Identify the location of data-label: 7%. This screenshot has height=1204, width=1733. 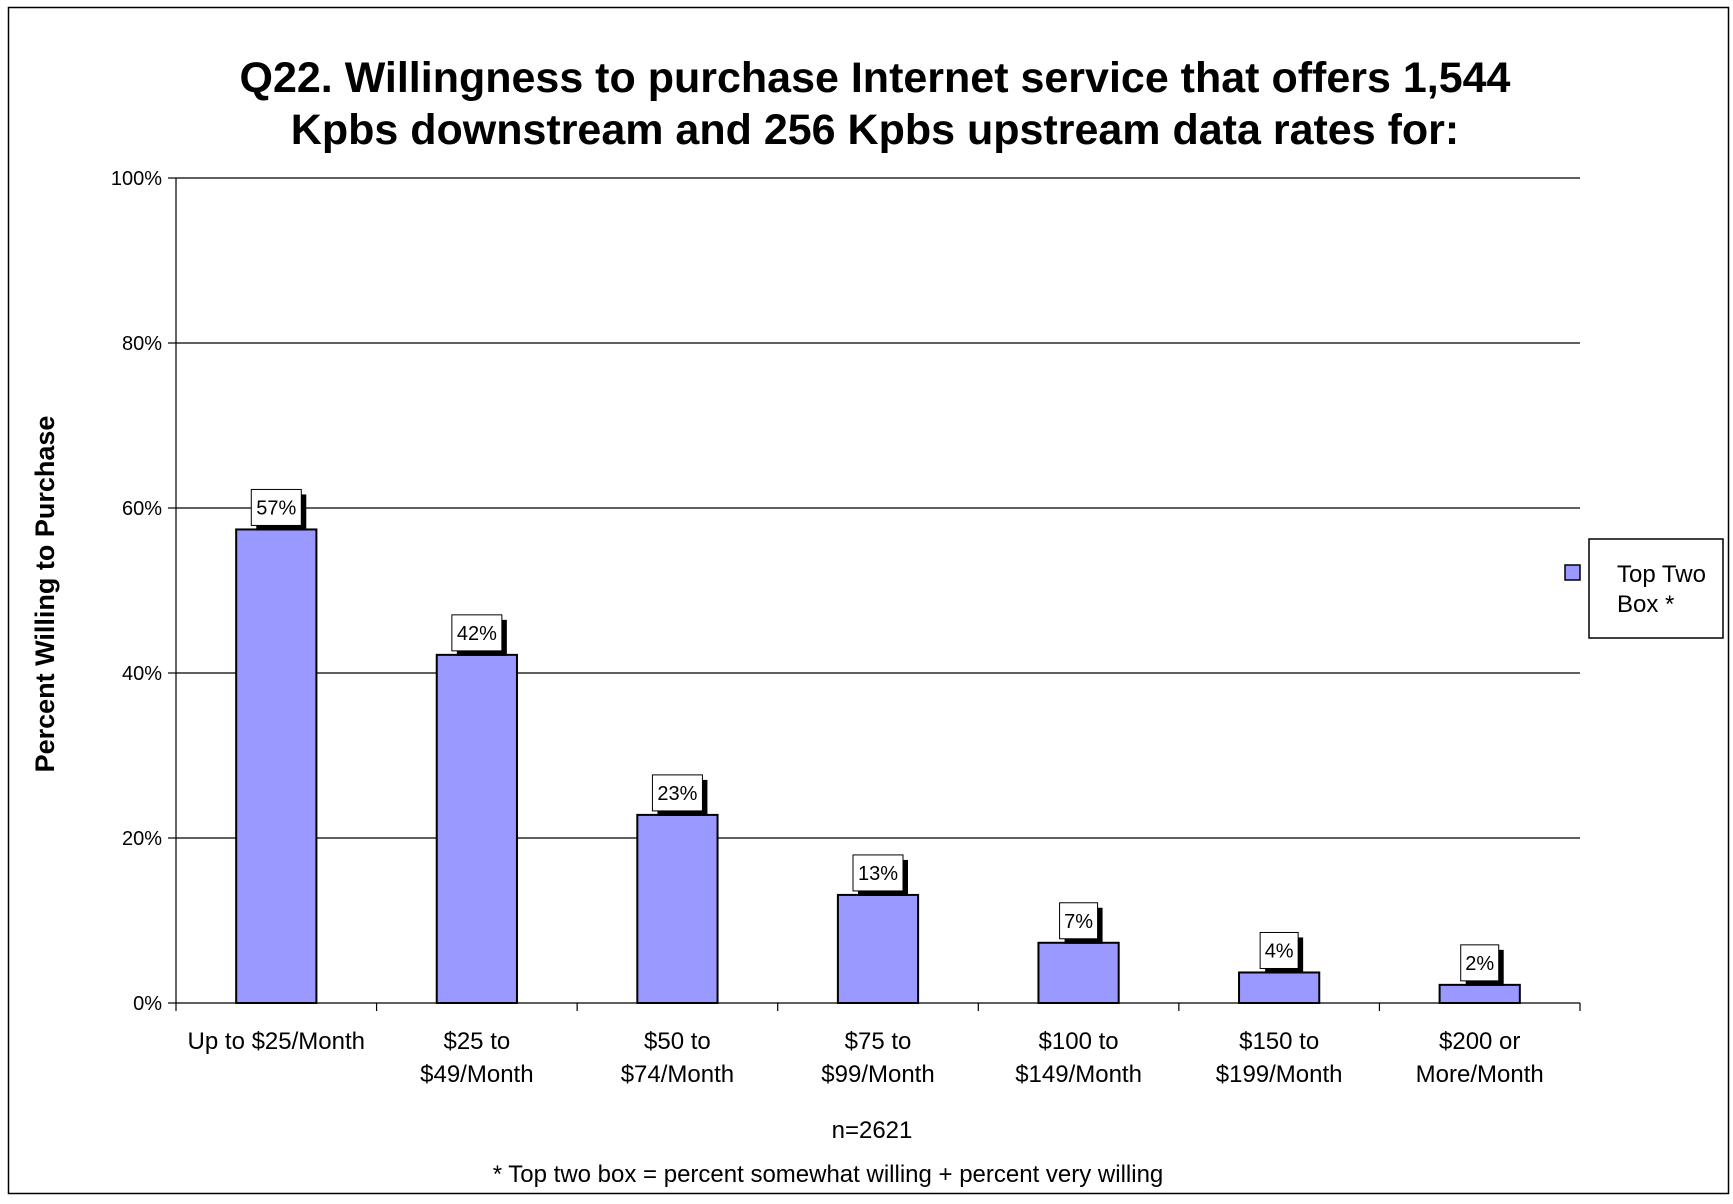
(1078, 922).